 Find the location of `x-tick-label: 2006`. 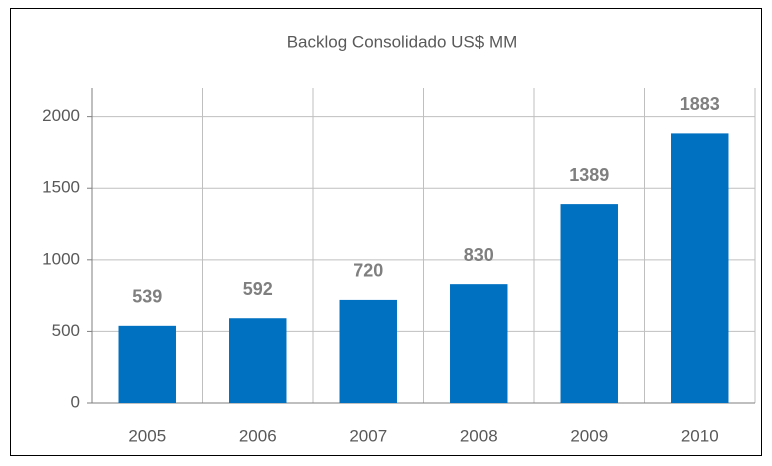

x-tick-label: 2006 is located at coordinates (258, 435).